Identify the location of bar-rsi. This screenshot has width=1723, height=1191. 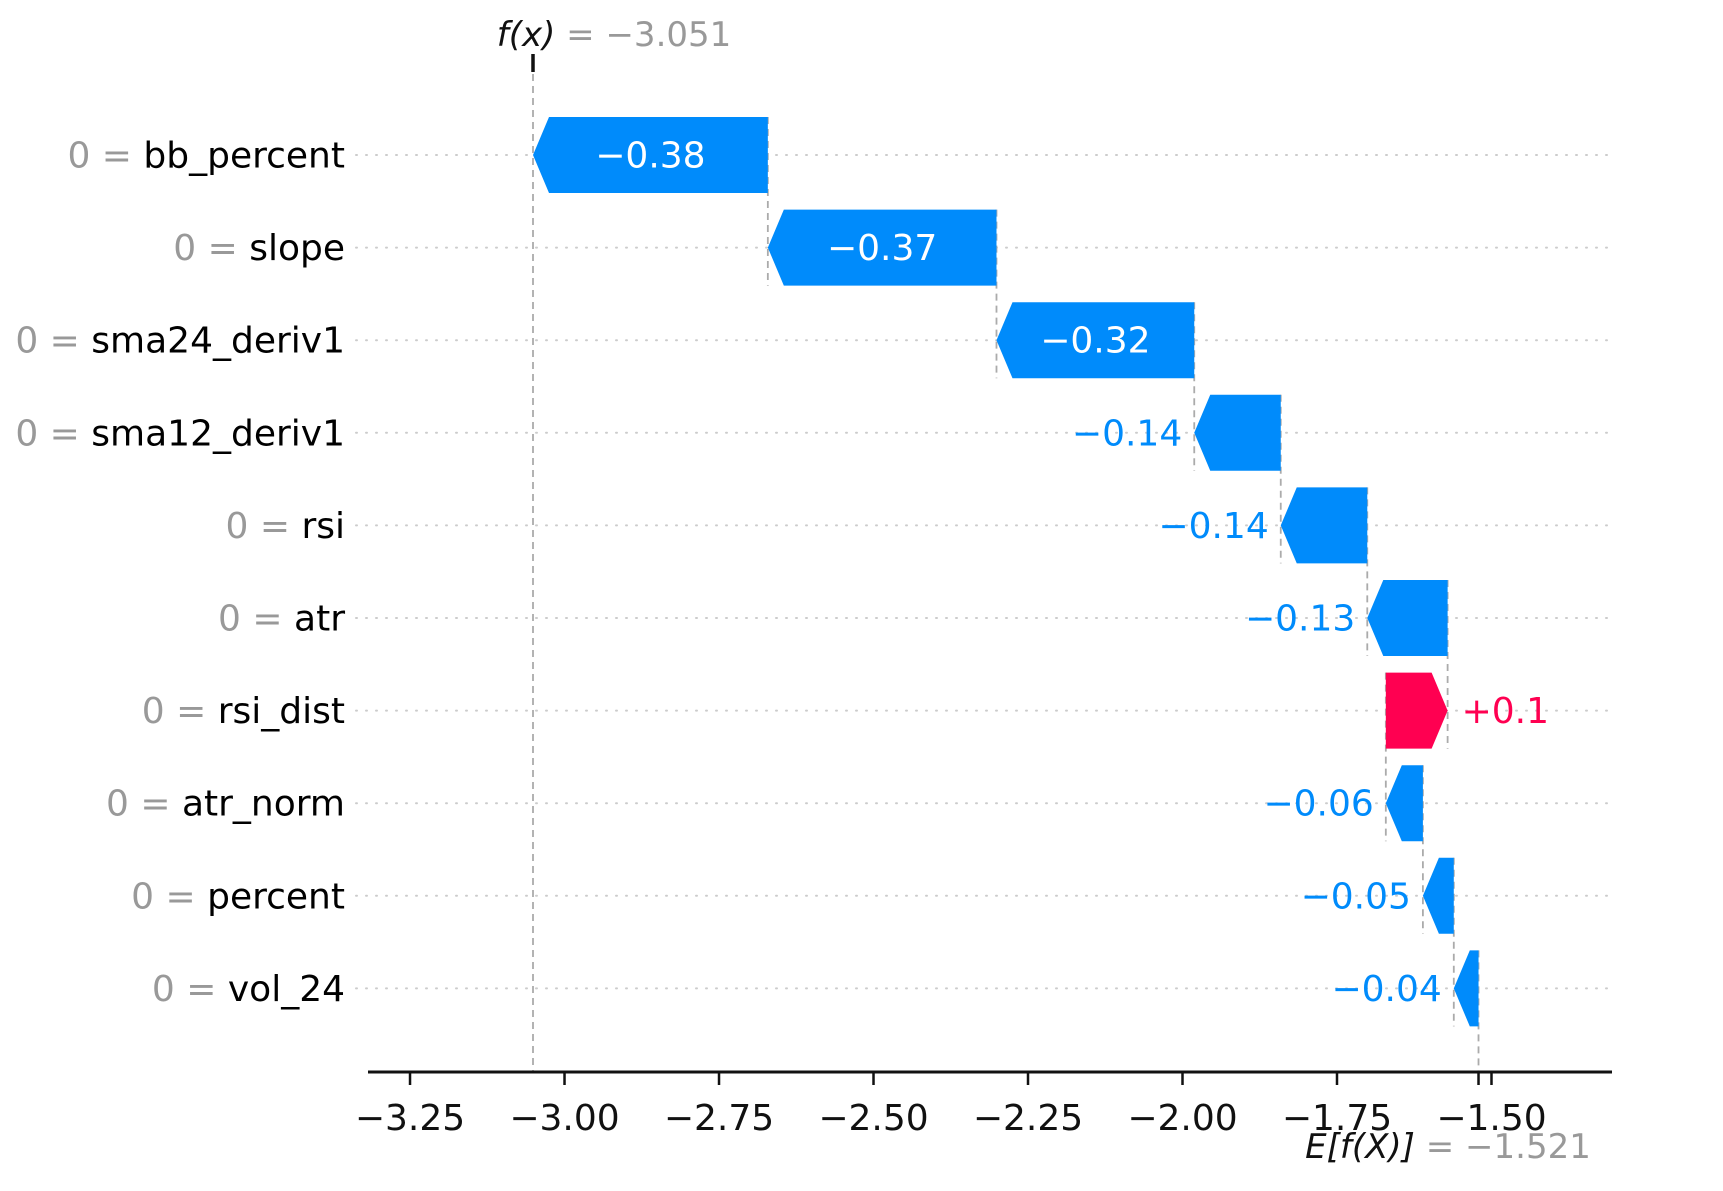
(1324, 525).